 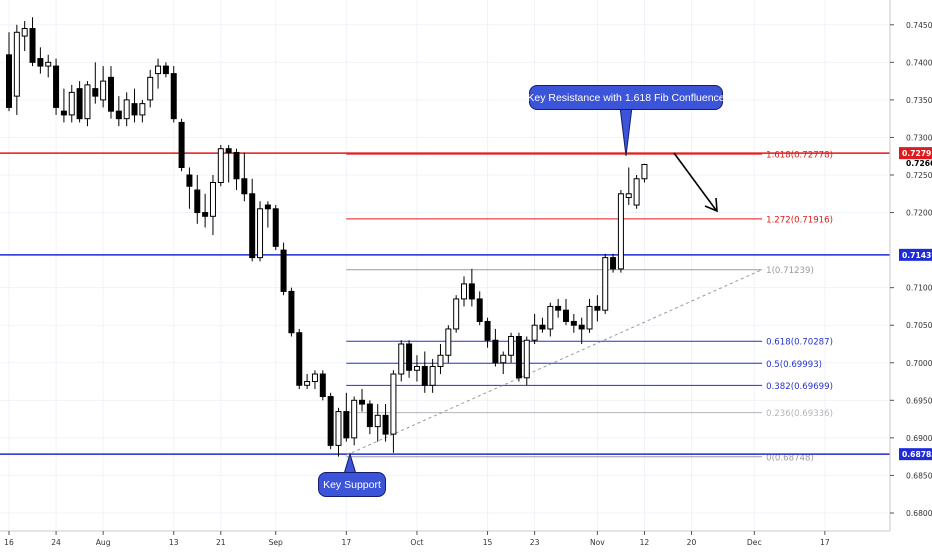 I want to click on time-axis: 16 24 Aug 13 21 Sep 17 Oct 15 23 Nov 12 20 Dec 17, so click(x=466, y=540).